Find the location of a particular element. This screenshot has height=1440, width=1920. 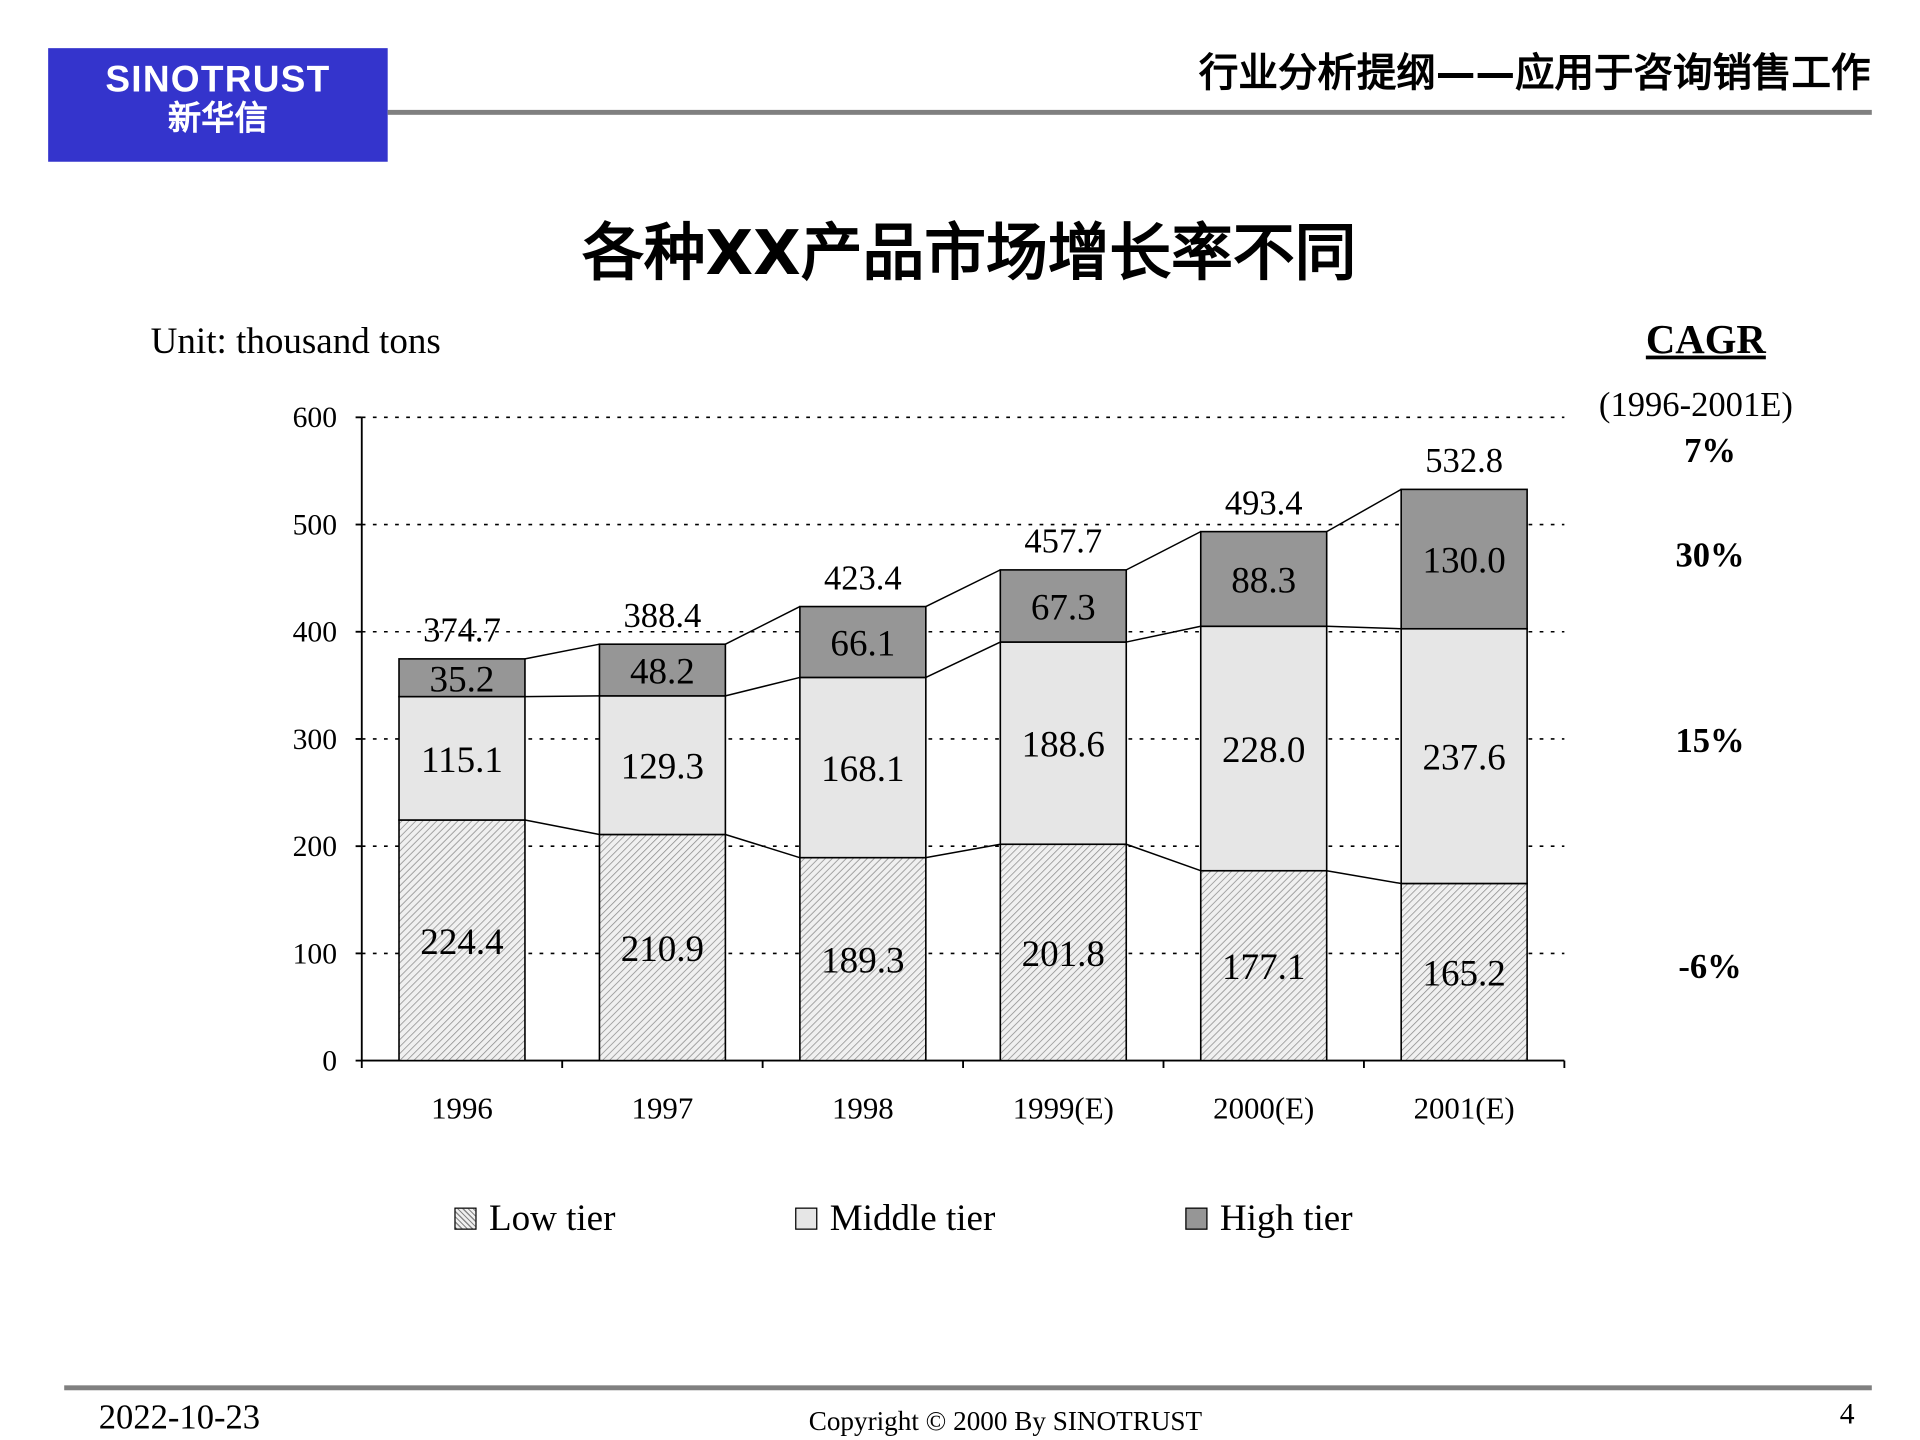

legend-high-tier: High tier is located at coordinates (1269, 1218).